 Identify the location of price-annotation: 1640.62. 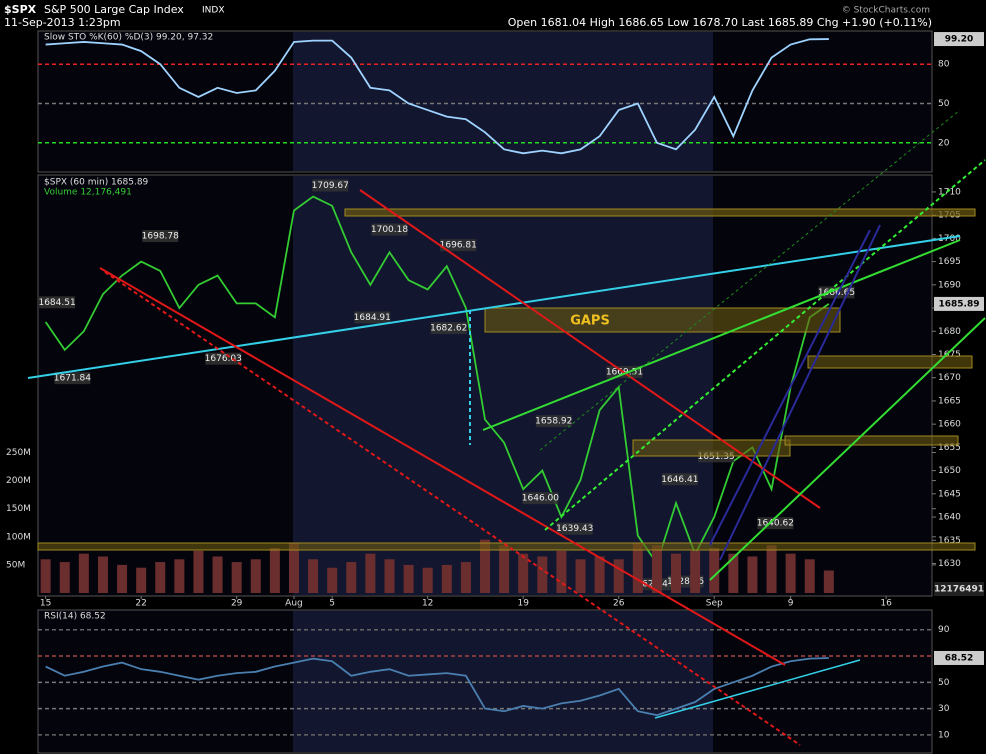
(775, 524).